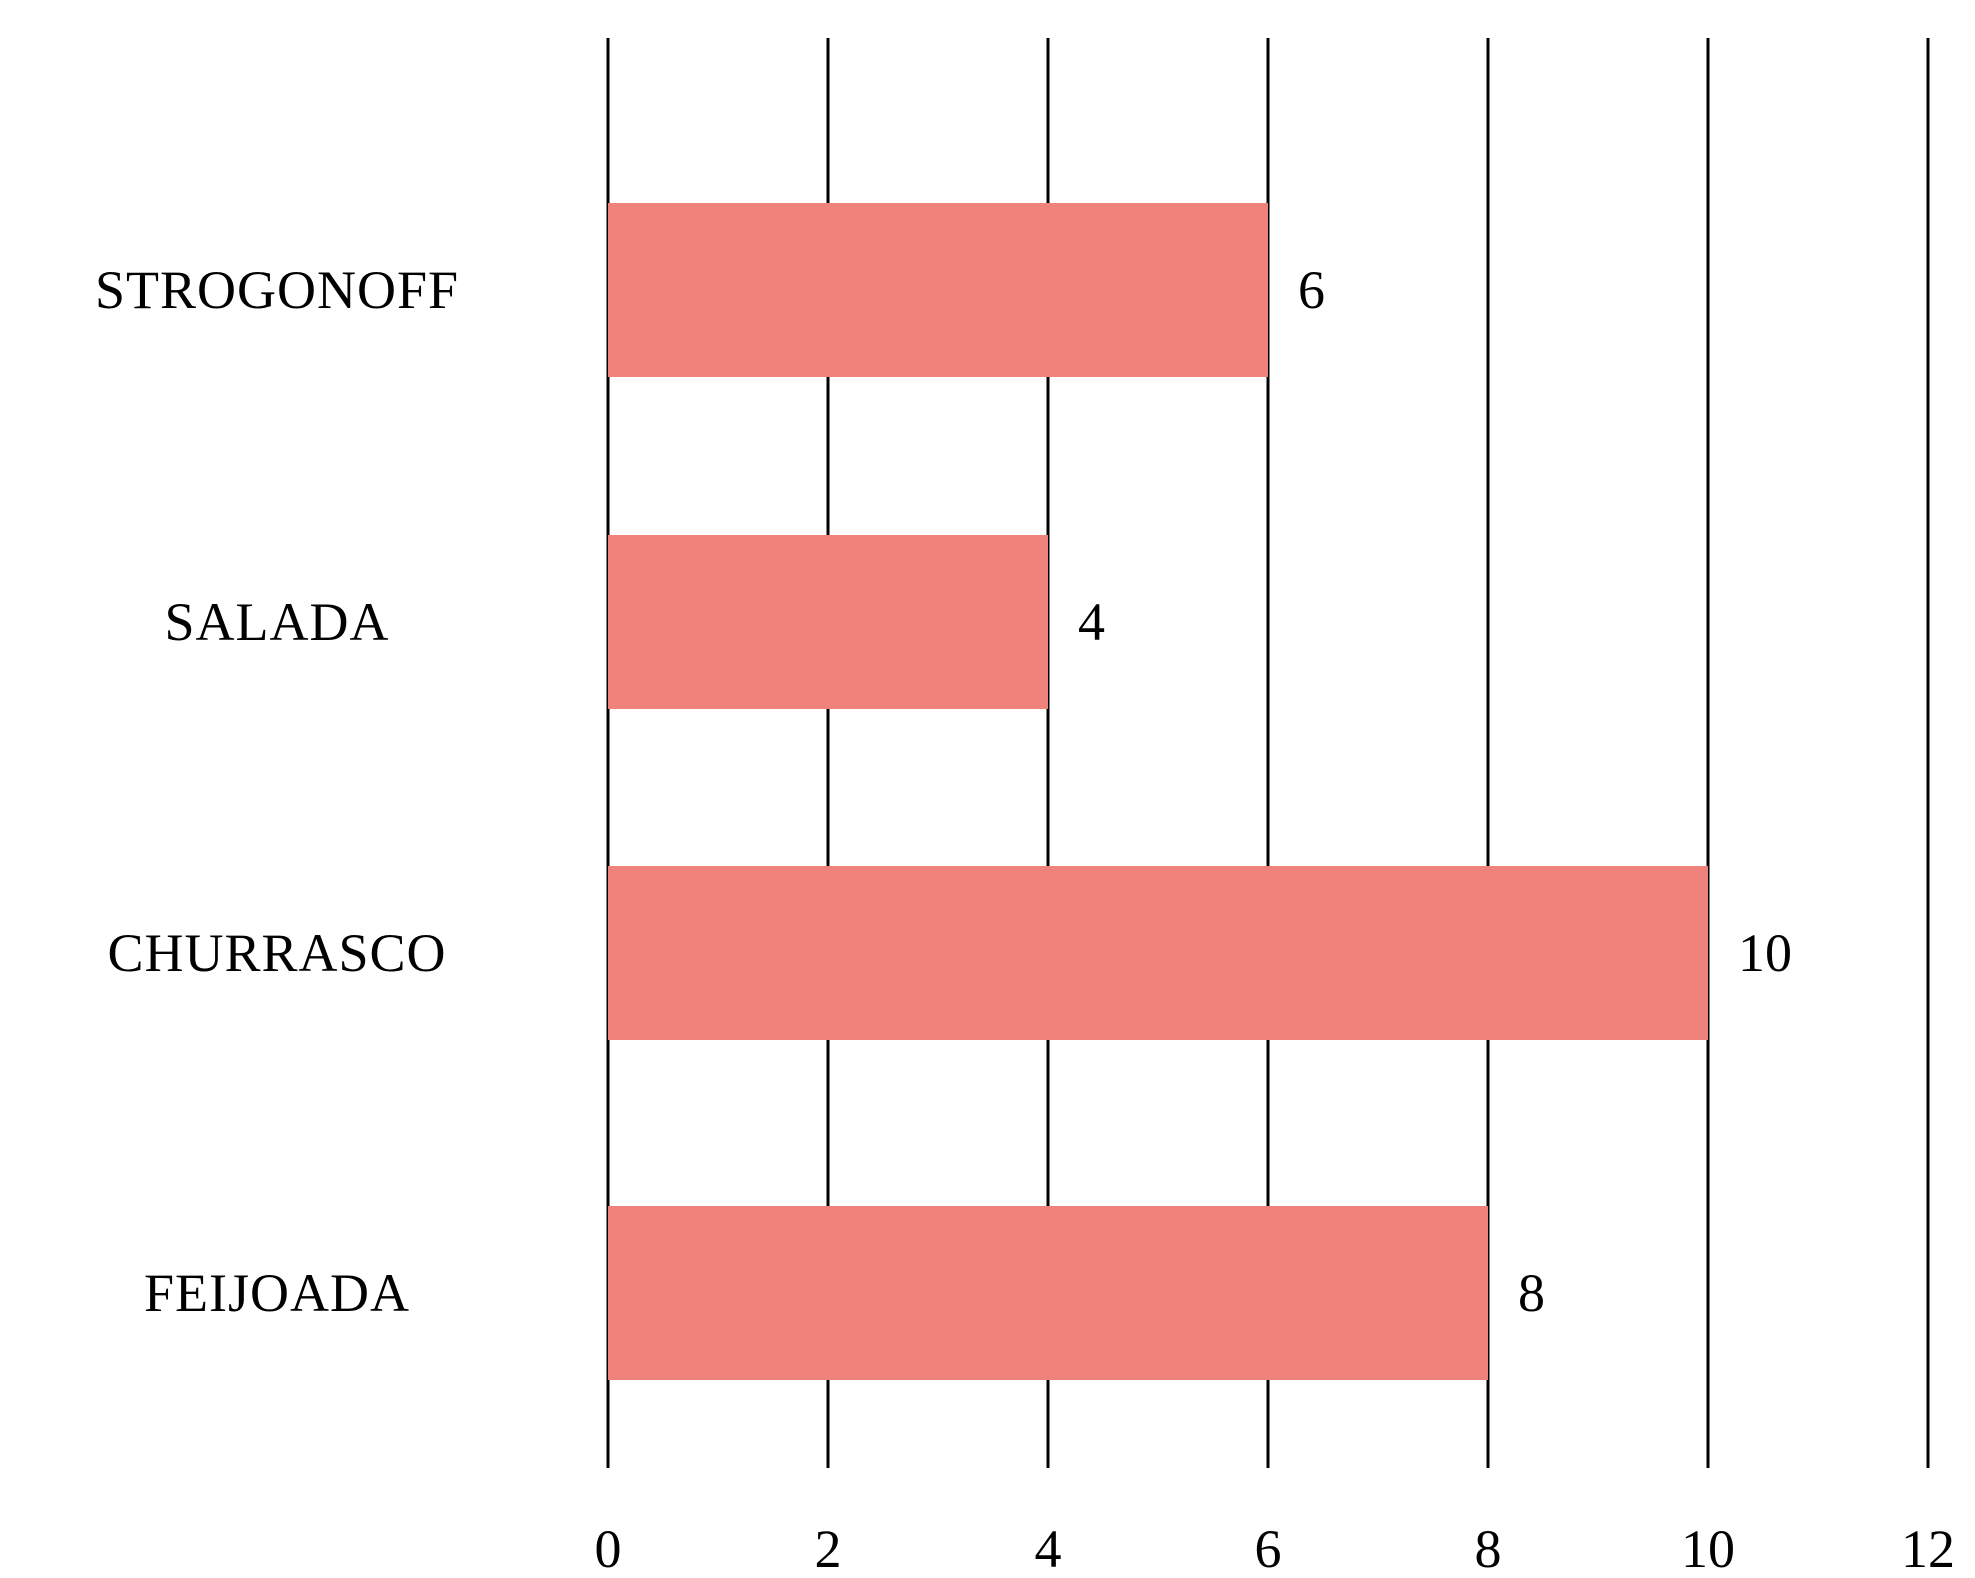  Describe the element at coordinates (1531, 1293) in the screenshot. I see `data-label-feijoada: 8` at that location.